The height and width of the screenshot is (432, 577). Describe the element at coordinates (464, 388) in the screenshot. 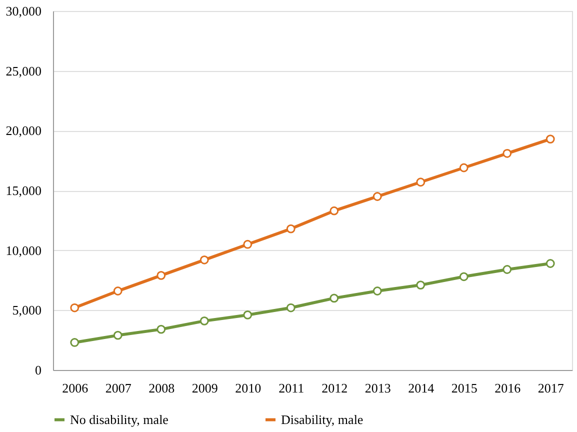

I see `x-tick-label: 2015` at that location.